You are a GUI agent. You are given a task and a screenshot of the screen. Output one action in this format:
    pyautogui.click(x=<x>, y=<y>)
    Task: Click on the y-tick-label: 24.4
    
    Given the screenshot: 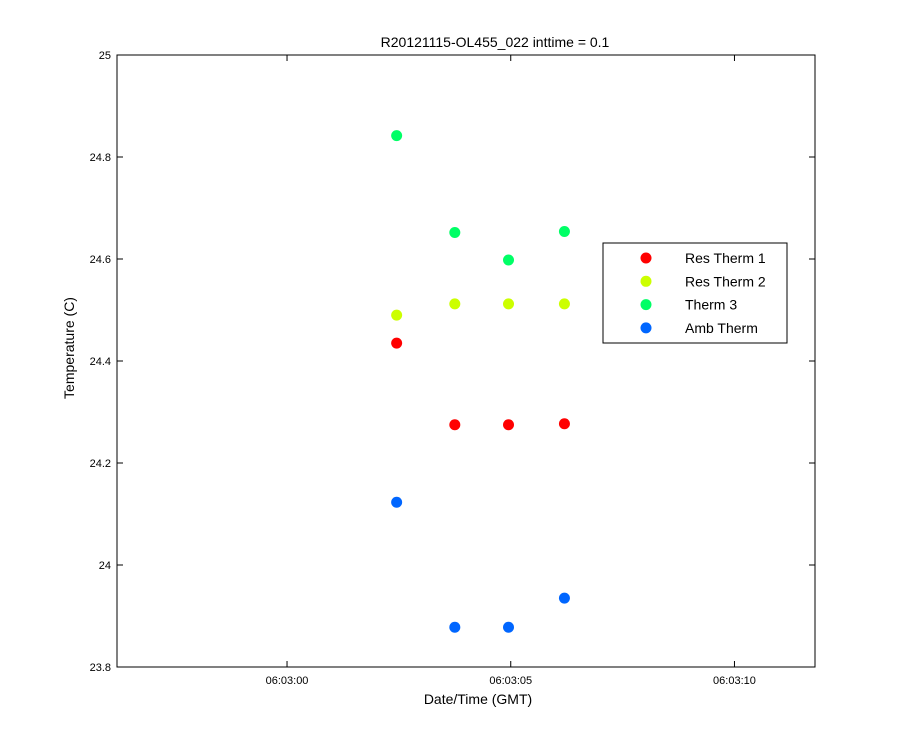 What is the action you would take?
    pyautogui.click(x=100, y=362)
    